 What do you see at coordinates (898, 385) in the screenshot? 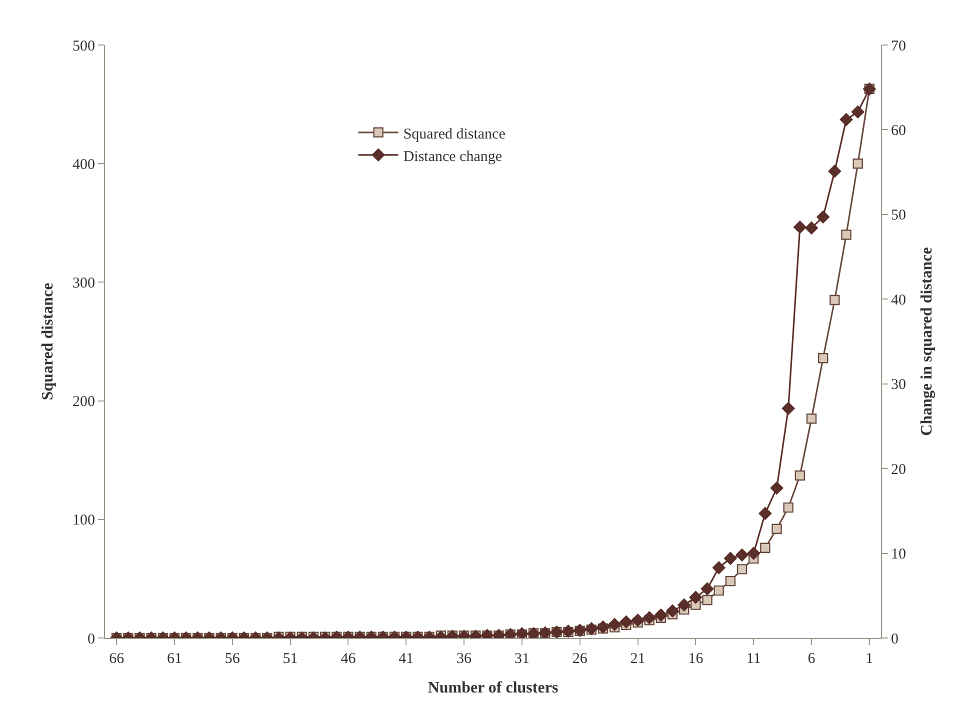
I see `y2-tick-label: 30` at bounding box center [898, 385].